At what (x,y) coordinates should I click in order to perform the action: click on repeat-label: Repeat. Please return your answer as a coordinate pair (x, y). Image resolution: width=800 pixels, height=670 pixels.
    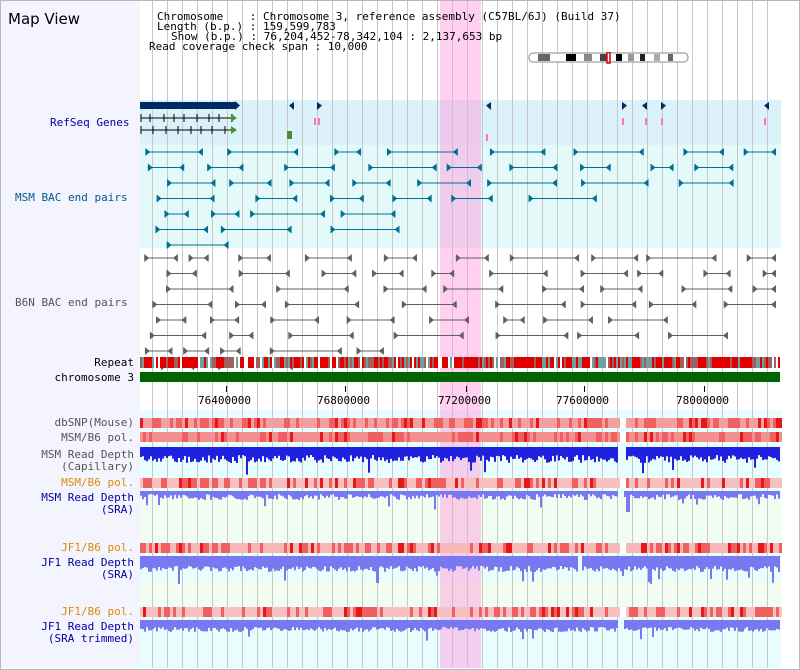
    Looking at the image, I should click on (114, 362).